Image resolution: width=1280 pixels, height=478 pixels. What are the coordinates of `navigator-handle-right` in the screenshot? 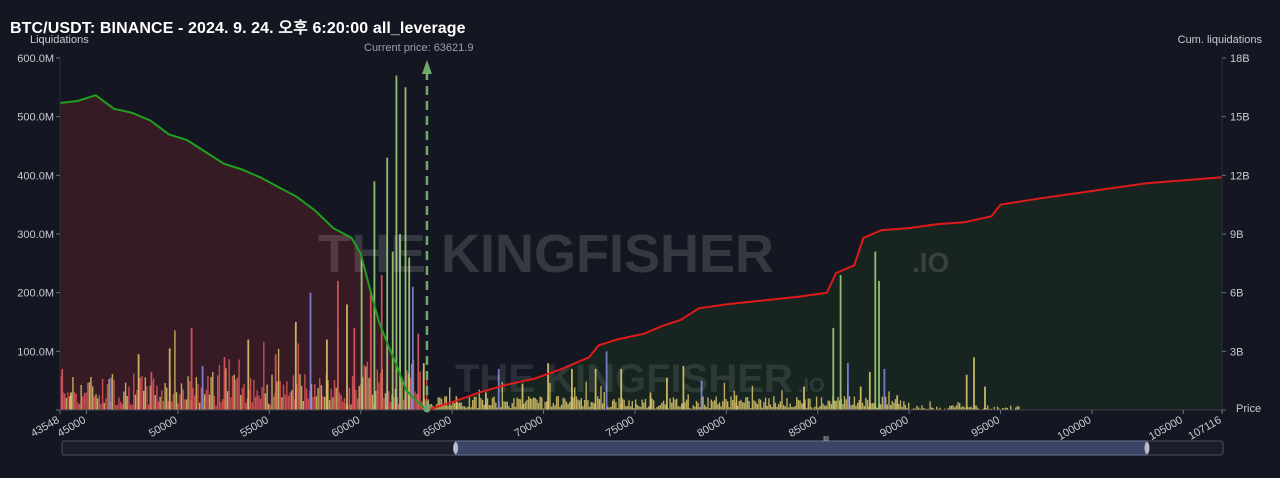 It's located at (1147, 448).